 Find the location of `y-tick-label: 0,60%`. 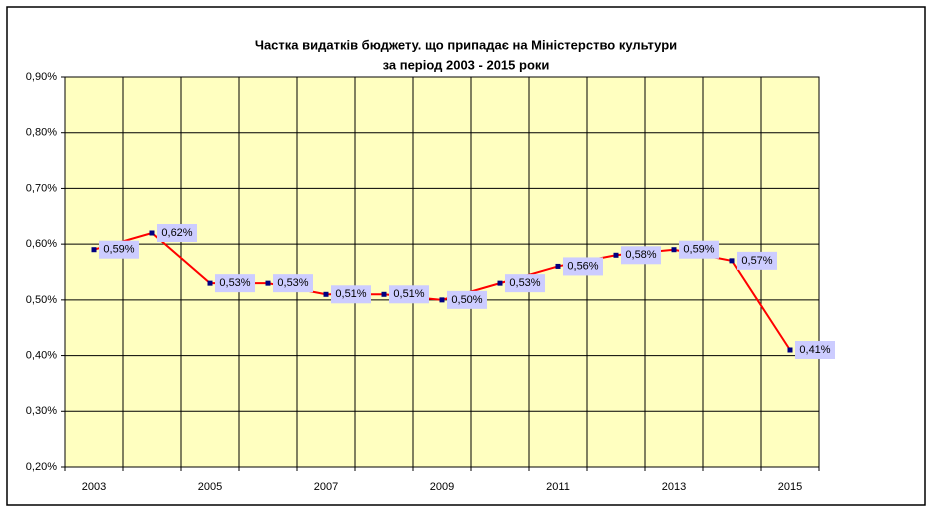

y-tick-label: 0,60% is located at coordinates (41, 244).